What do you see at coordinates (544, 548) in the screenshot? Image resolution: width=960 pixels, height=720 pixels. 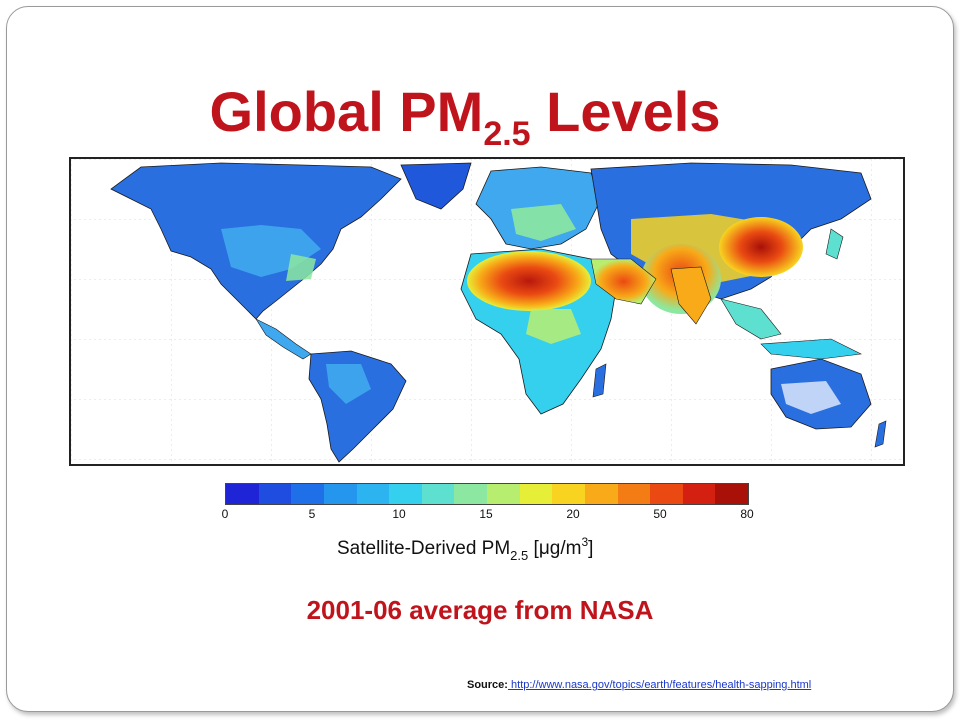 I see `colorbar-unit-mu: μ` at bounding box center [544, 548].